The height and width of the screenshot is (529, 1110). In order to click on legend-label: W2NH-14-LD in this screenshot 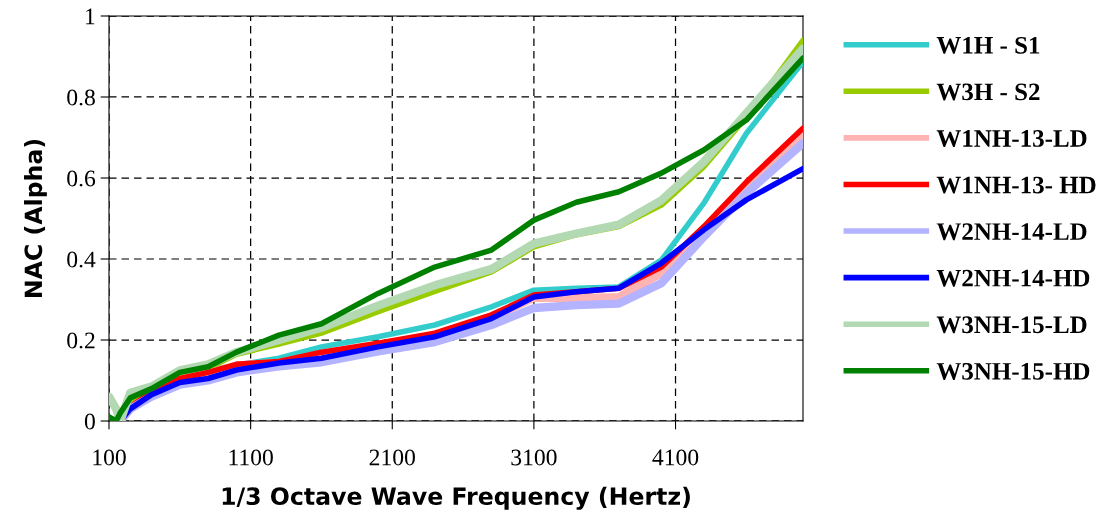, I will do `click(1011, 232)`.